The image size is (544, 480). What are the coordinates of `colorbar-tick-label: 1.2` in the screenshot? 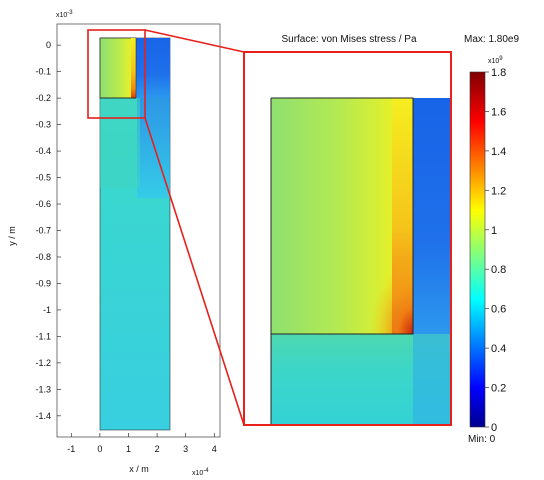 It's located at (498, 191).